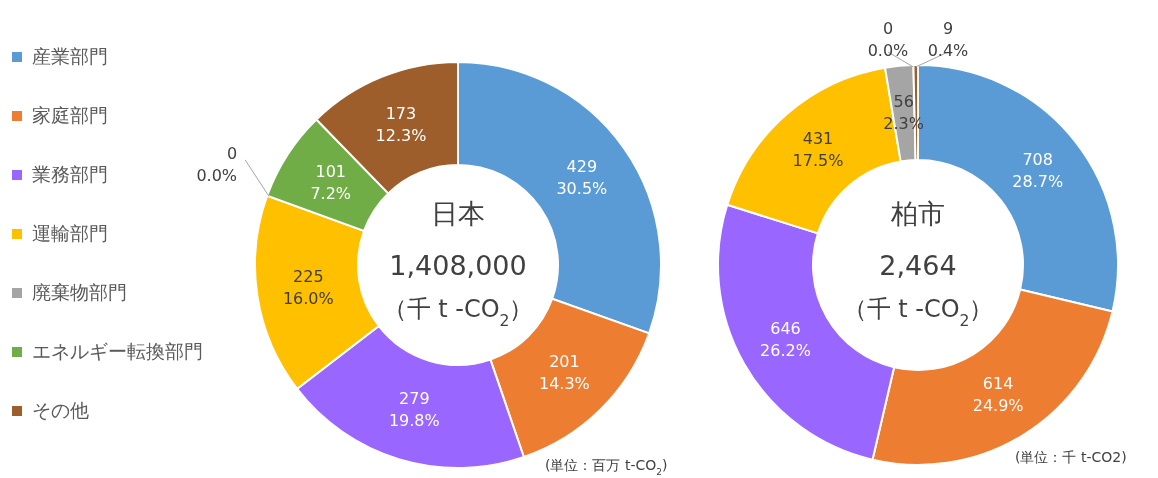 Image resolution: width=1158 pixels, height=478 pixels. What do you see at coordinates (331, 182) in the screenshot?
I see `data-label: 101 7.2%` at bounding box center [331, 182].